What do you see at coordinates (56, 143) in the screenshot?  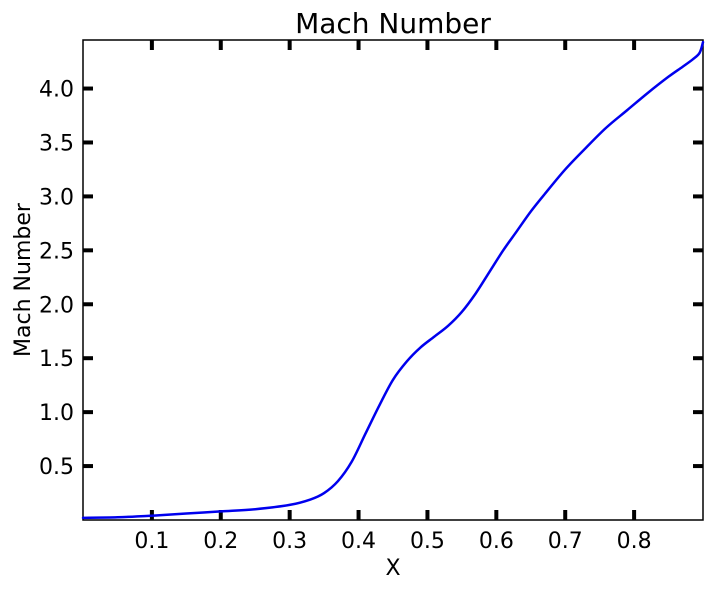 I see `y-tick-label: 3.5` at bounding box center [56, 143].